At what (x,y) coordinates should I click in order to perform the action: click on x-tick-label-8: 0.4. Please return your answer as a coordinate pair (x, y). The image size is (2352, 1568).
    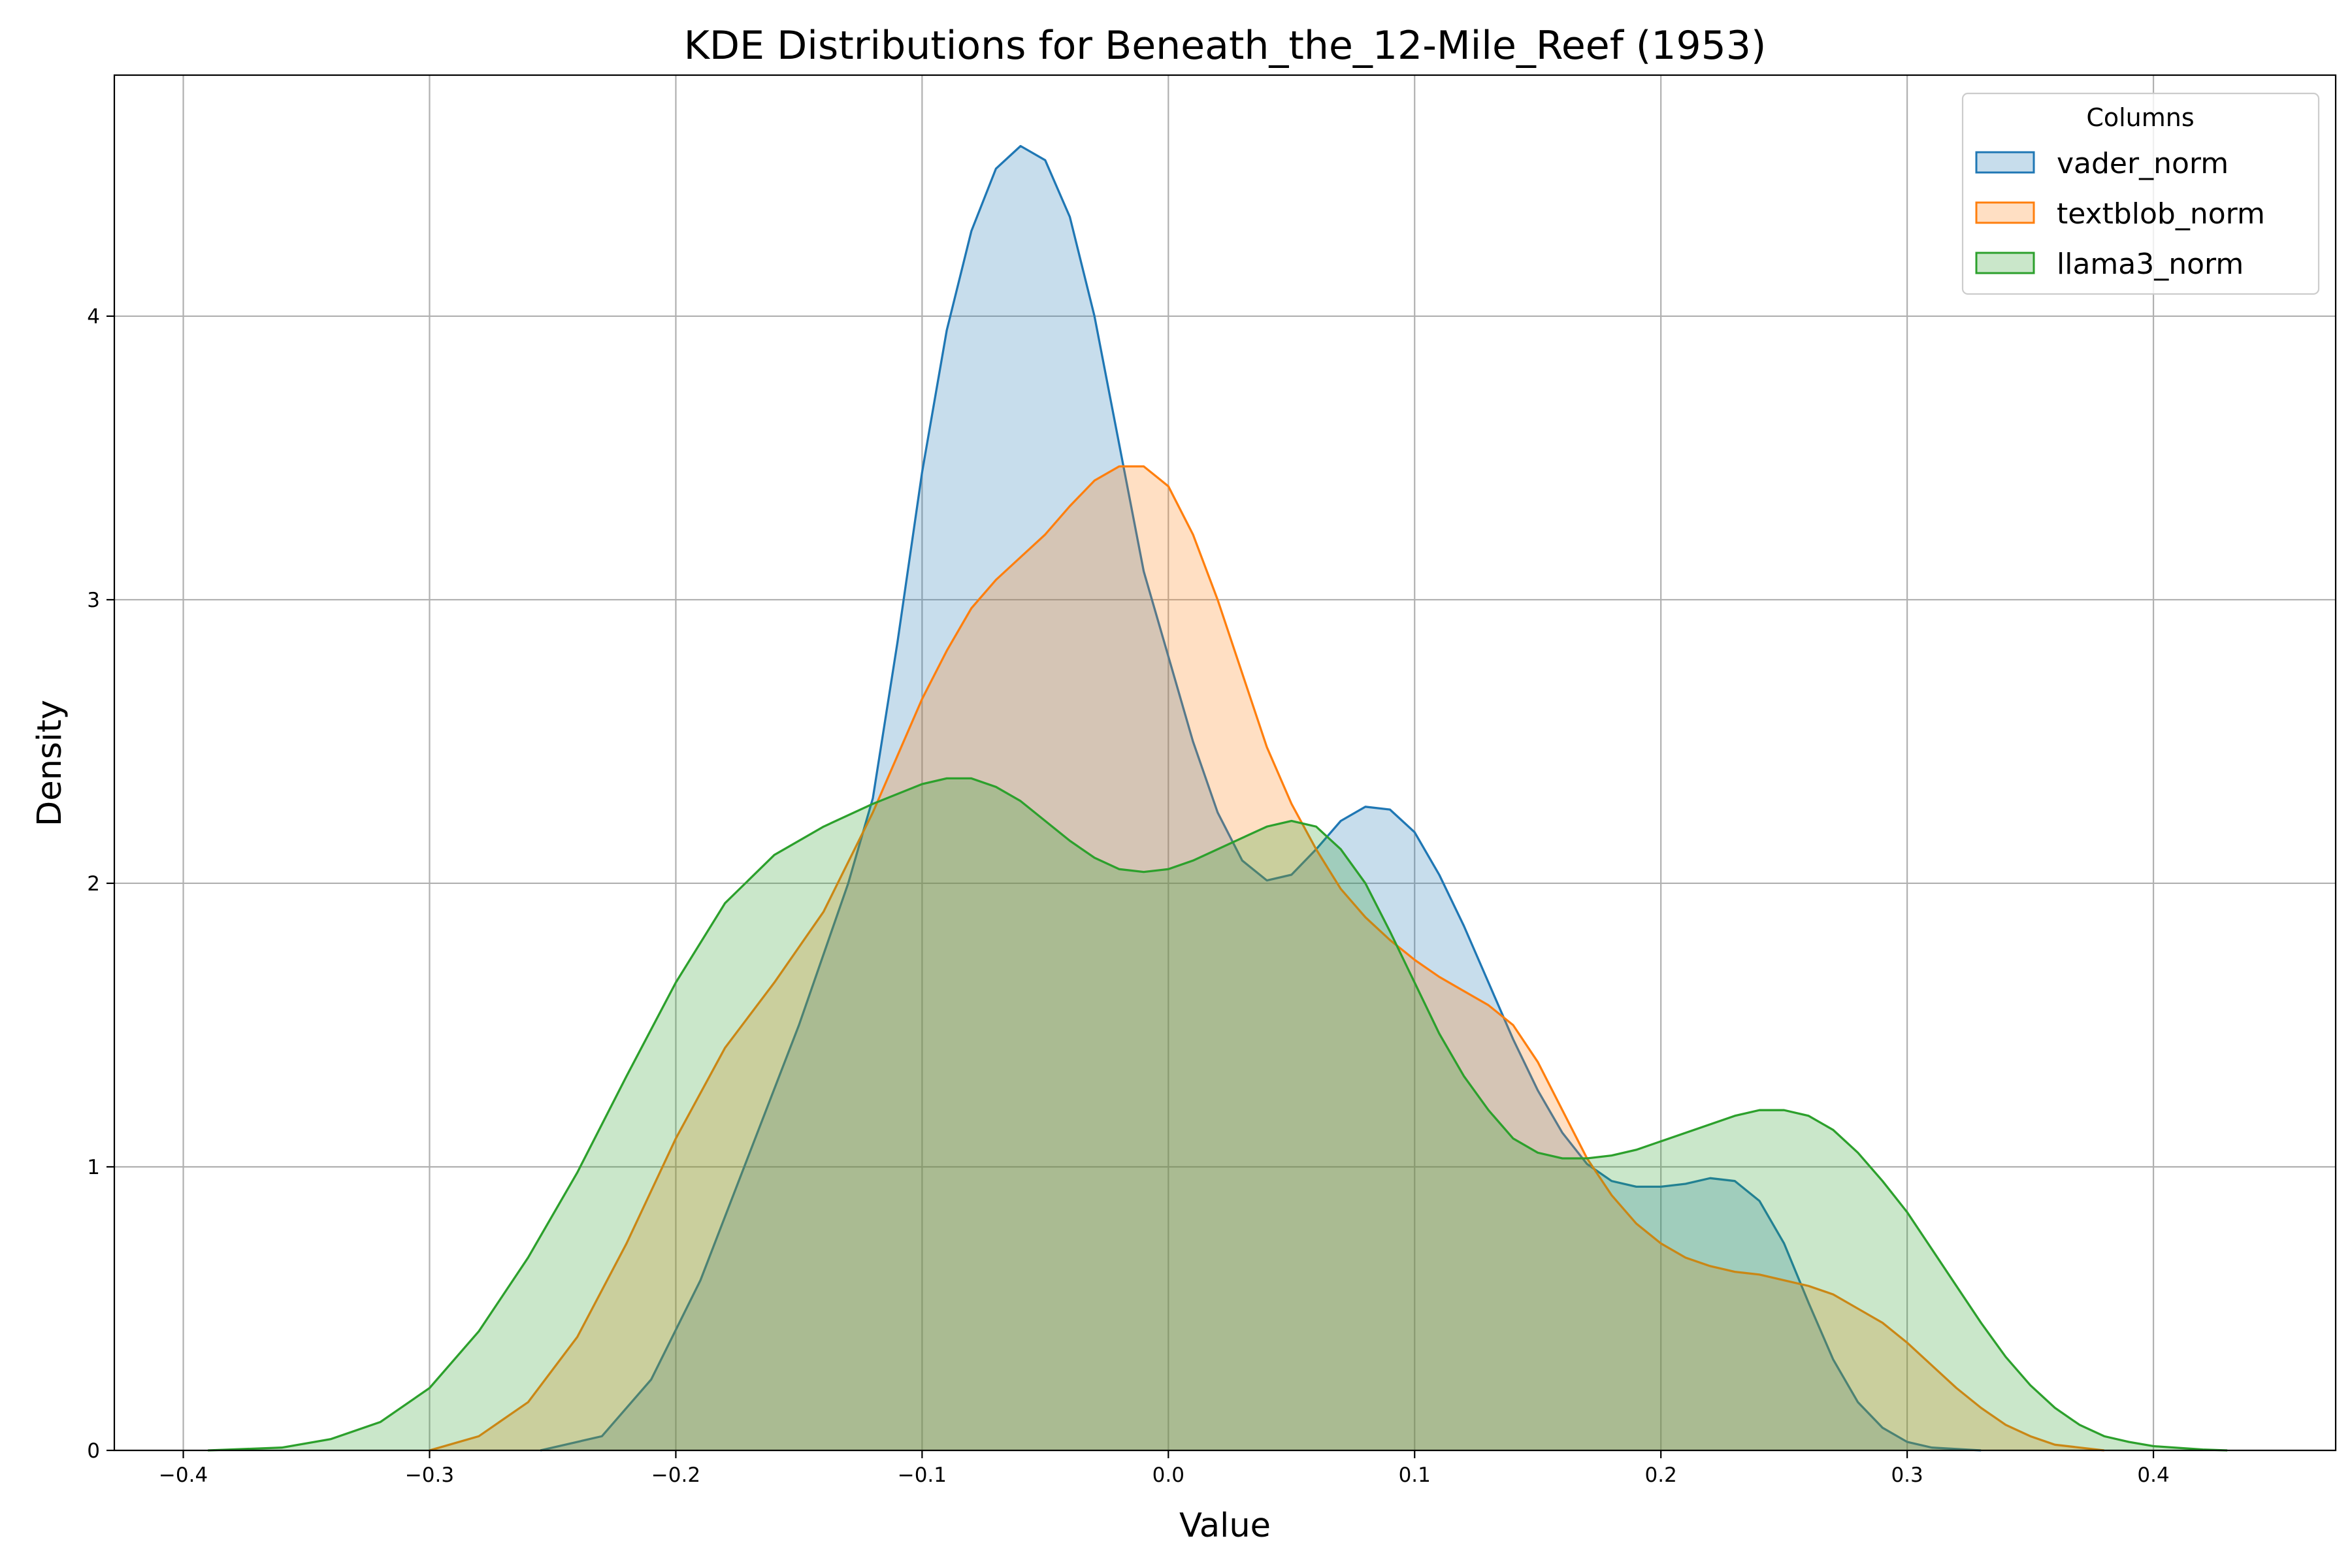
    Looking at the image, I should click on (2153, 1475).